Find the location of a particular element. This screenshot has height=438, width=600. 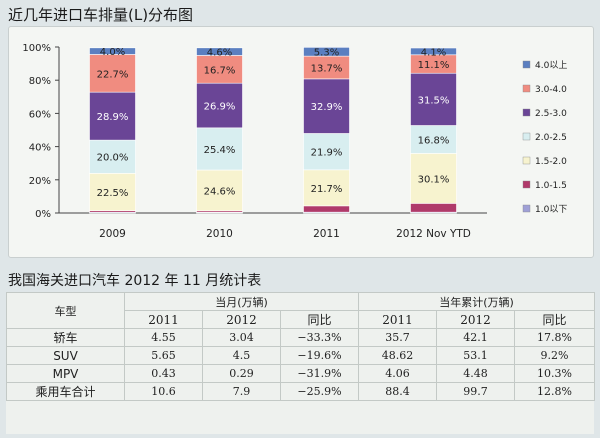

legend-label: 4.0以上 is located at coordinates (551, 65).